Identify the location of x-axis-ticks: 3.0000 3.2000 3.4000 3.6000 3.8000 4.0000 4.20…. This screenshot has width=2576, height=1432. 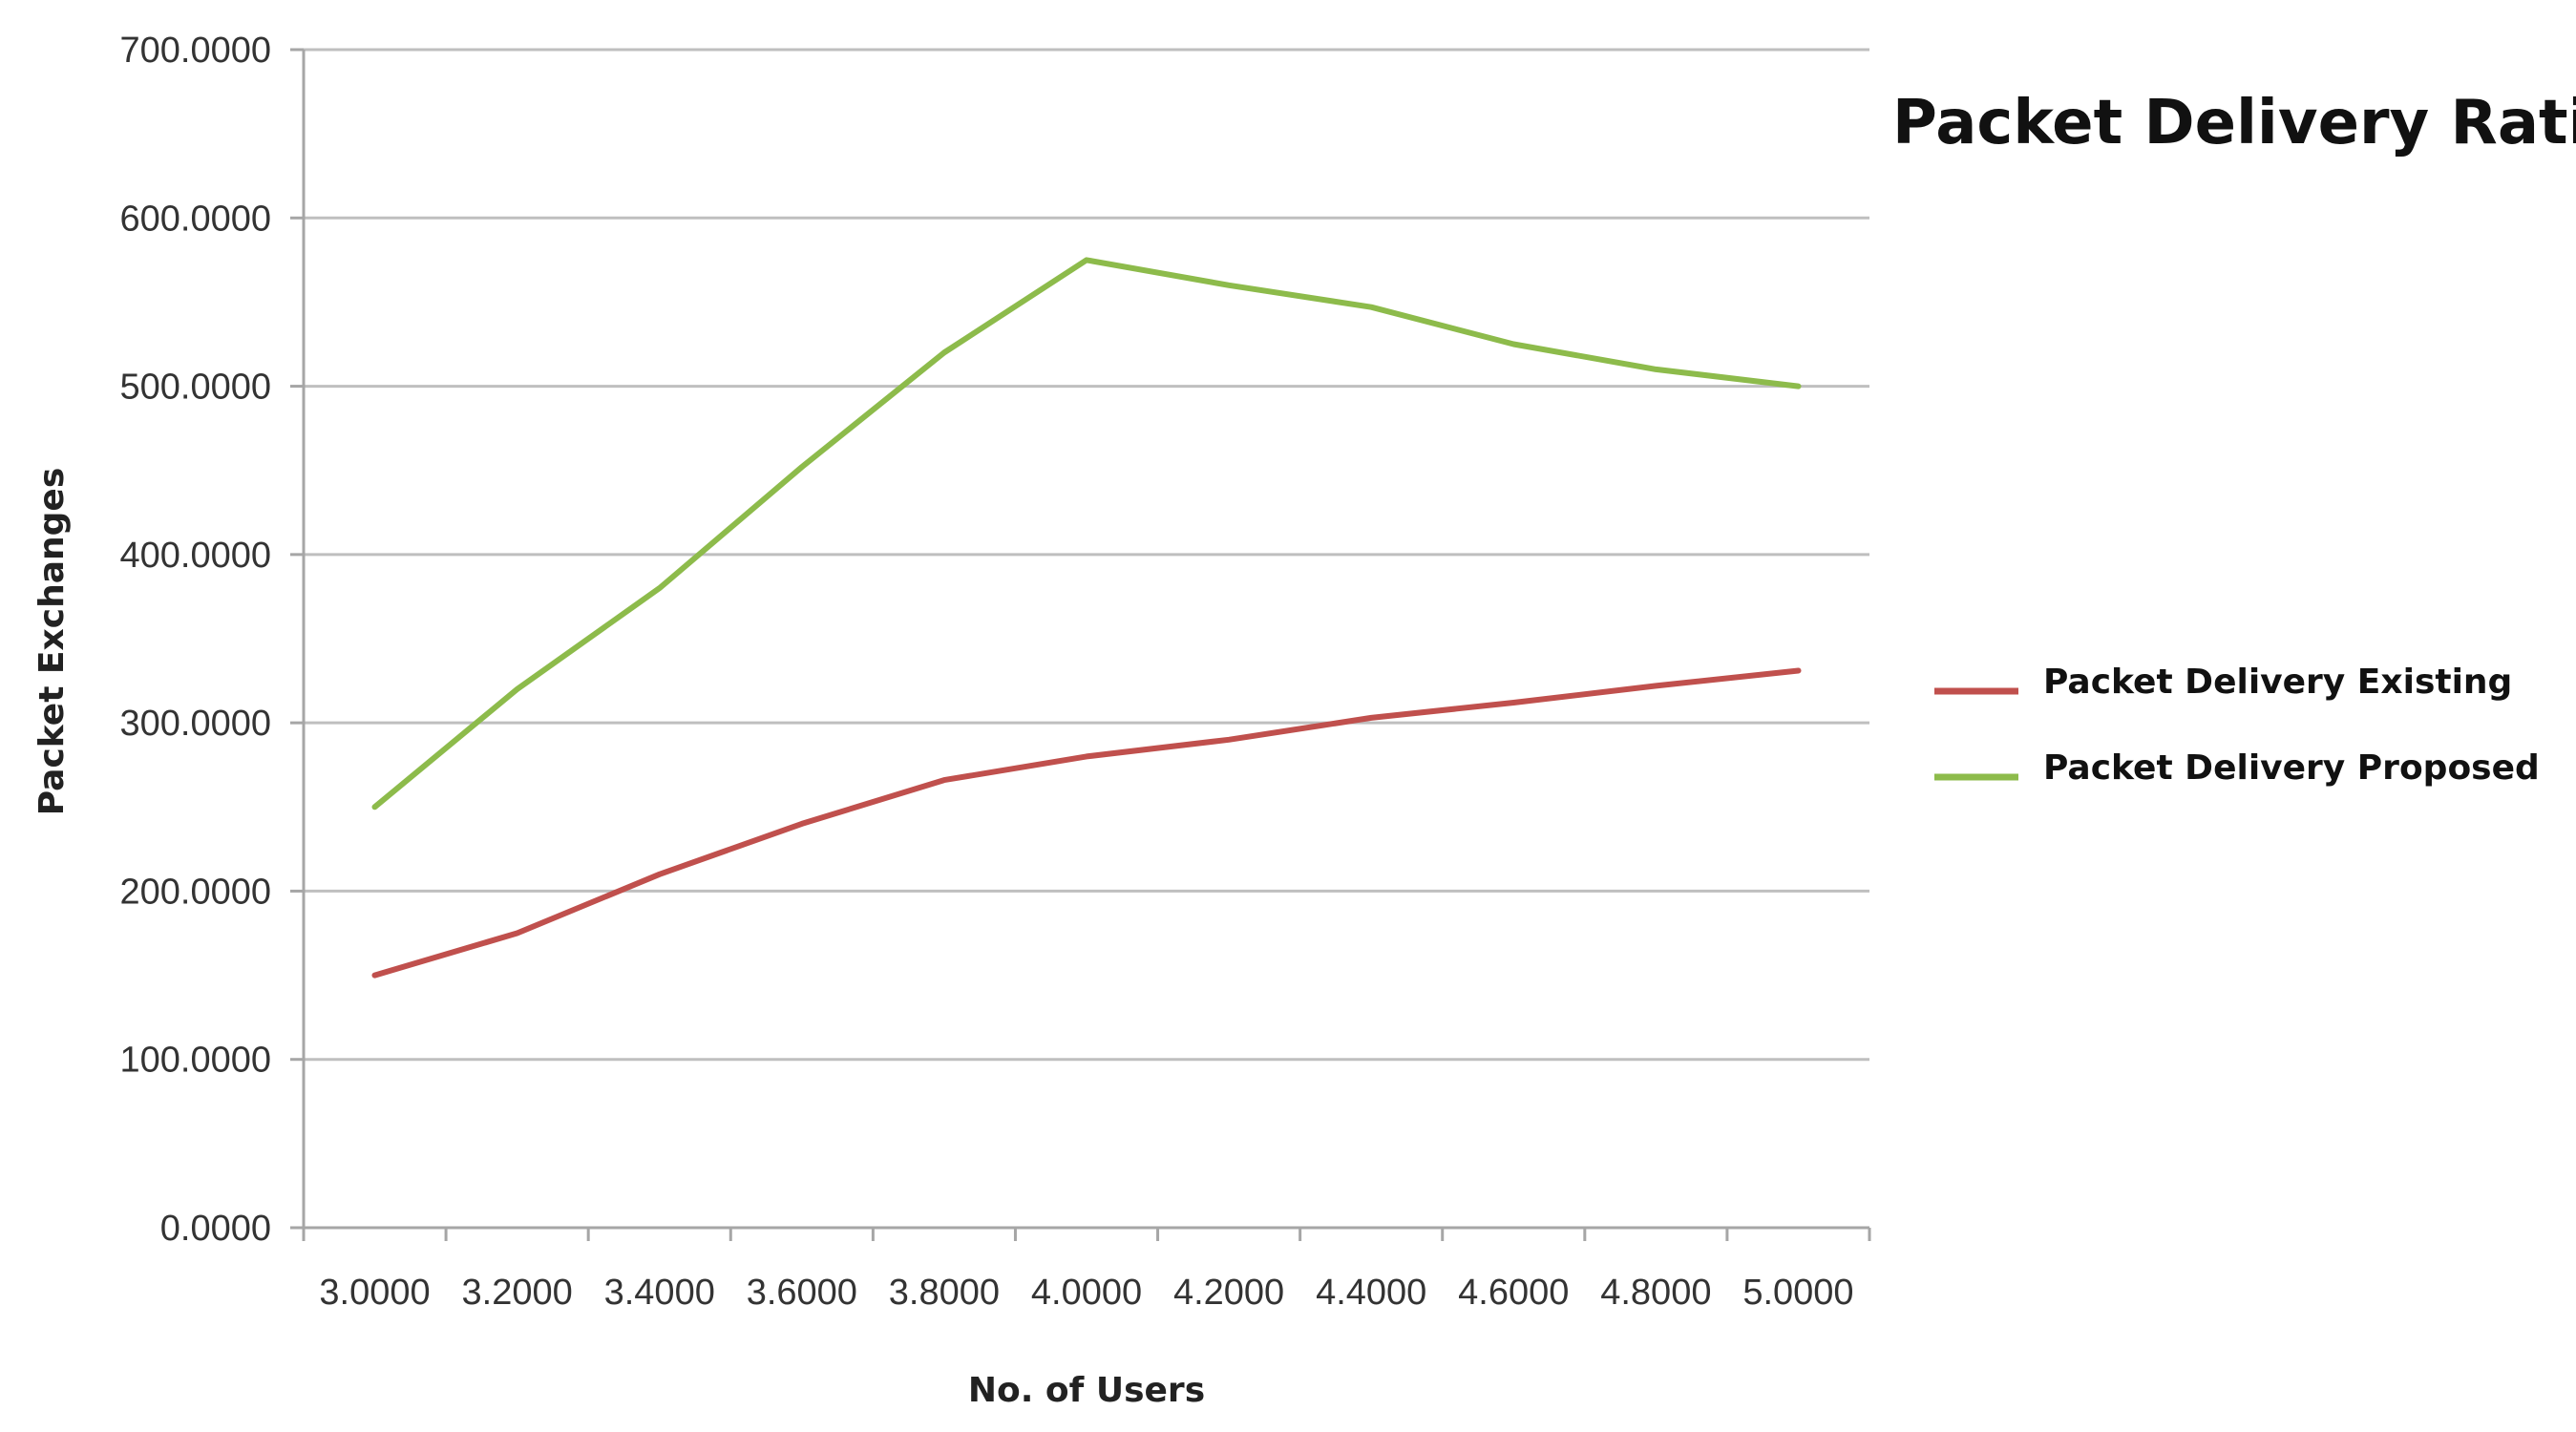
(1086, 1270).